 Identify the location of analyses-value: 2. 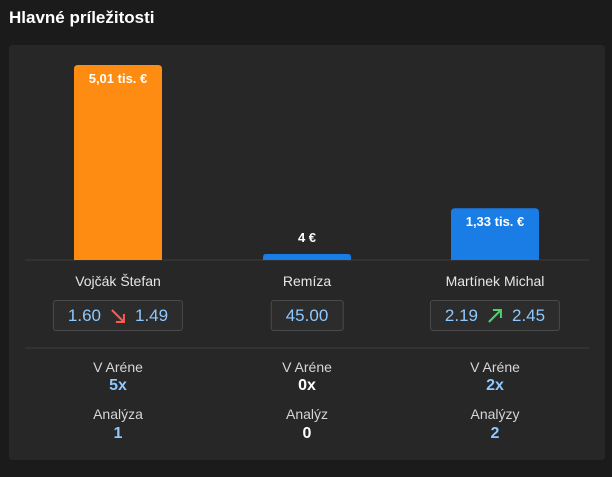
(495, 433).